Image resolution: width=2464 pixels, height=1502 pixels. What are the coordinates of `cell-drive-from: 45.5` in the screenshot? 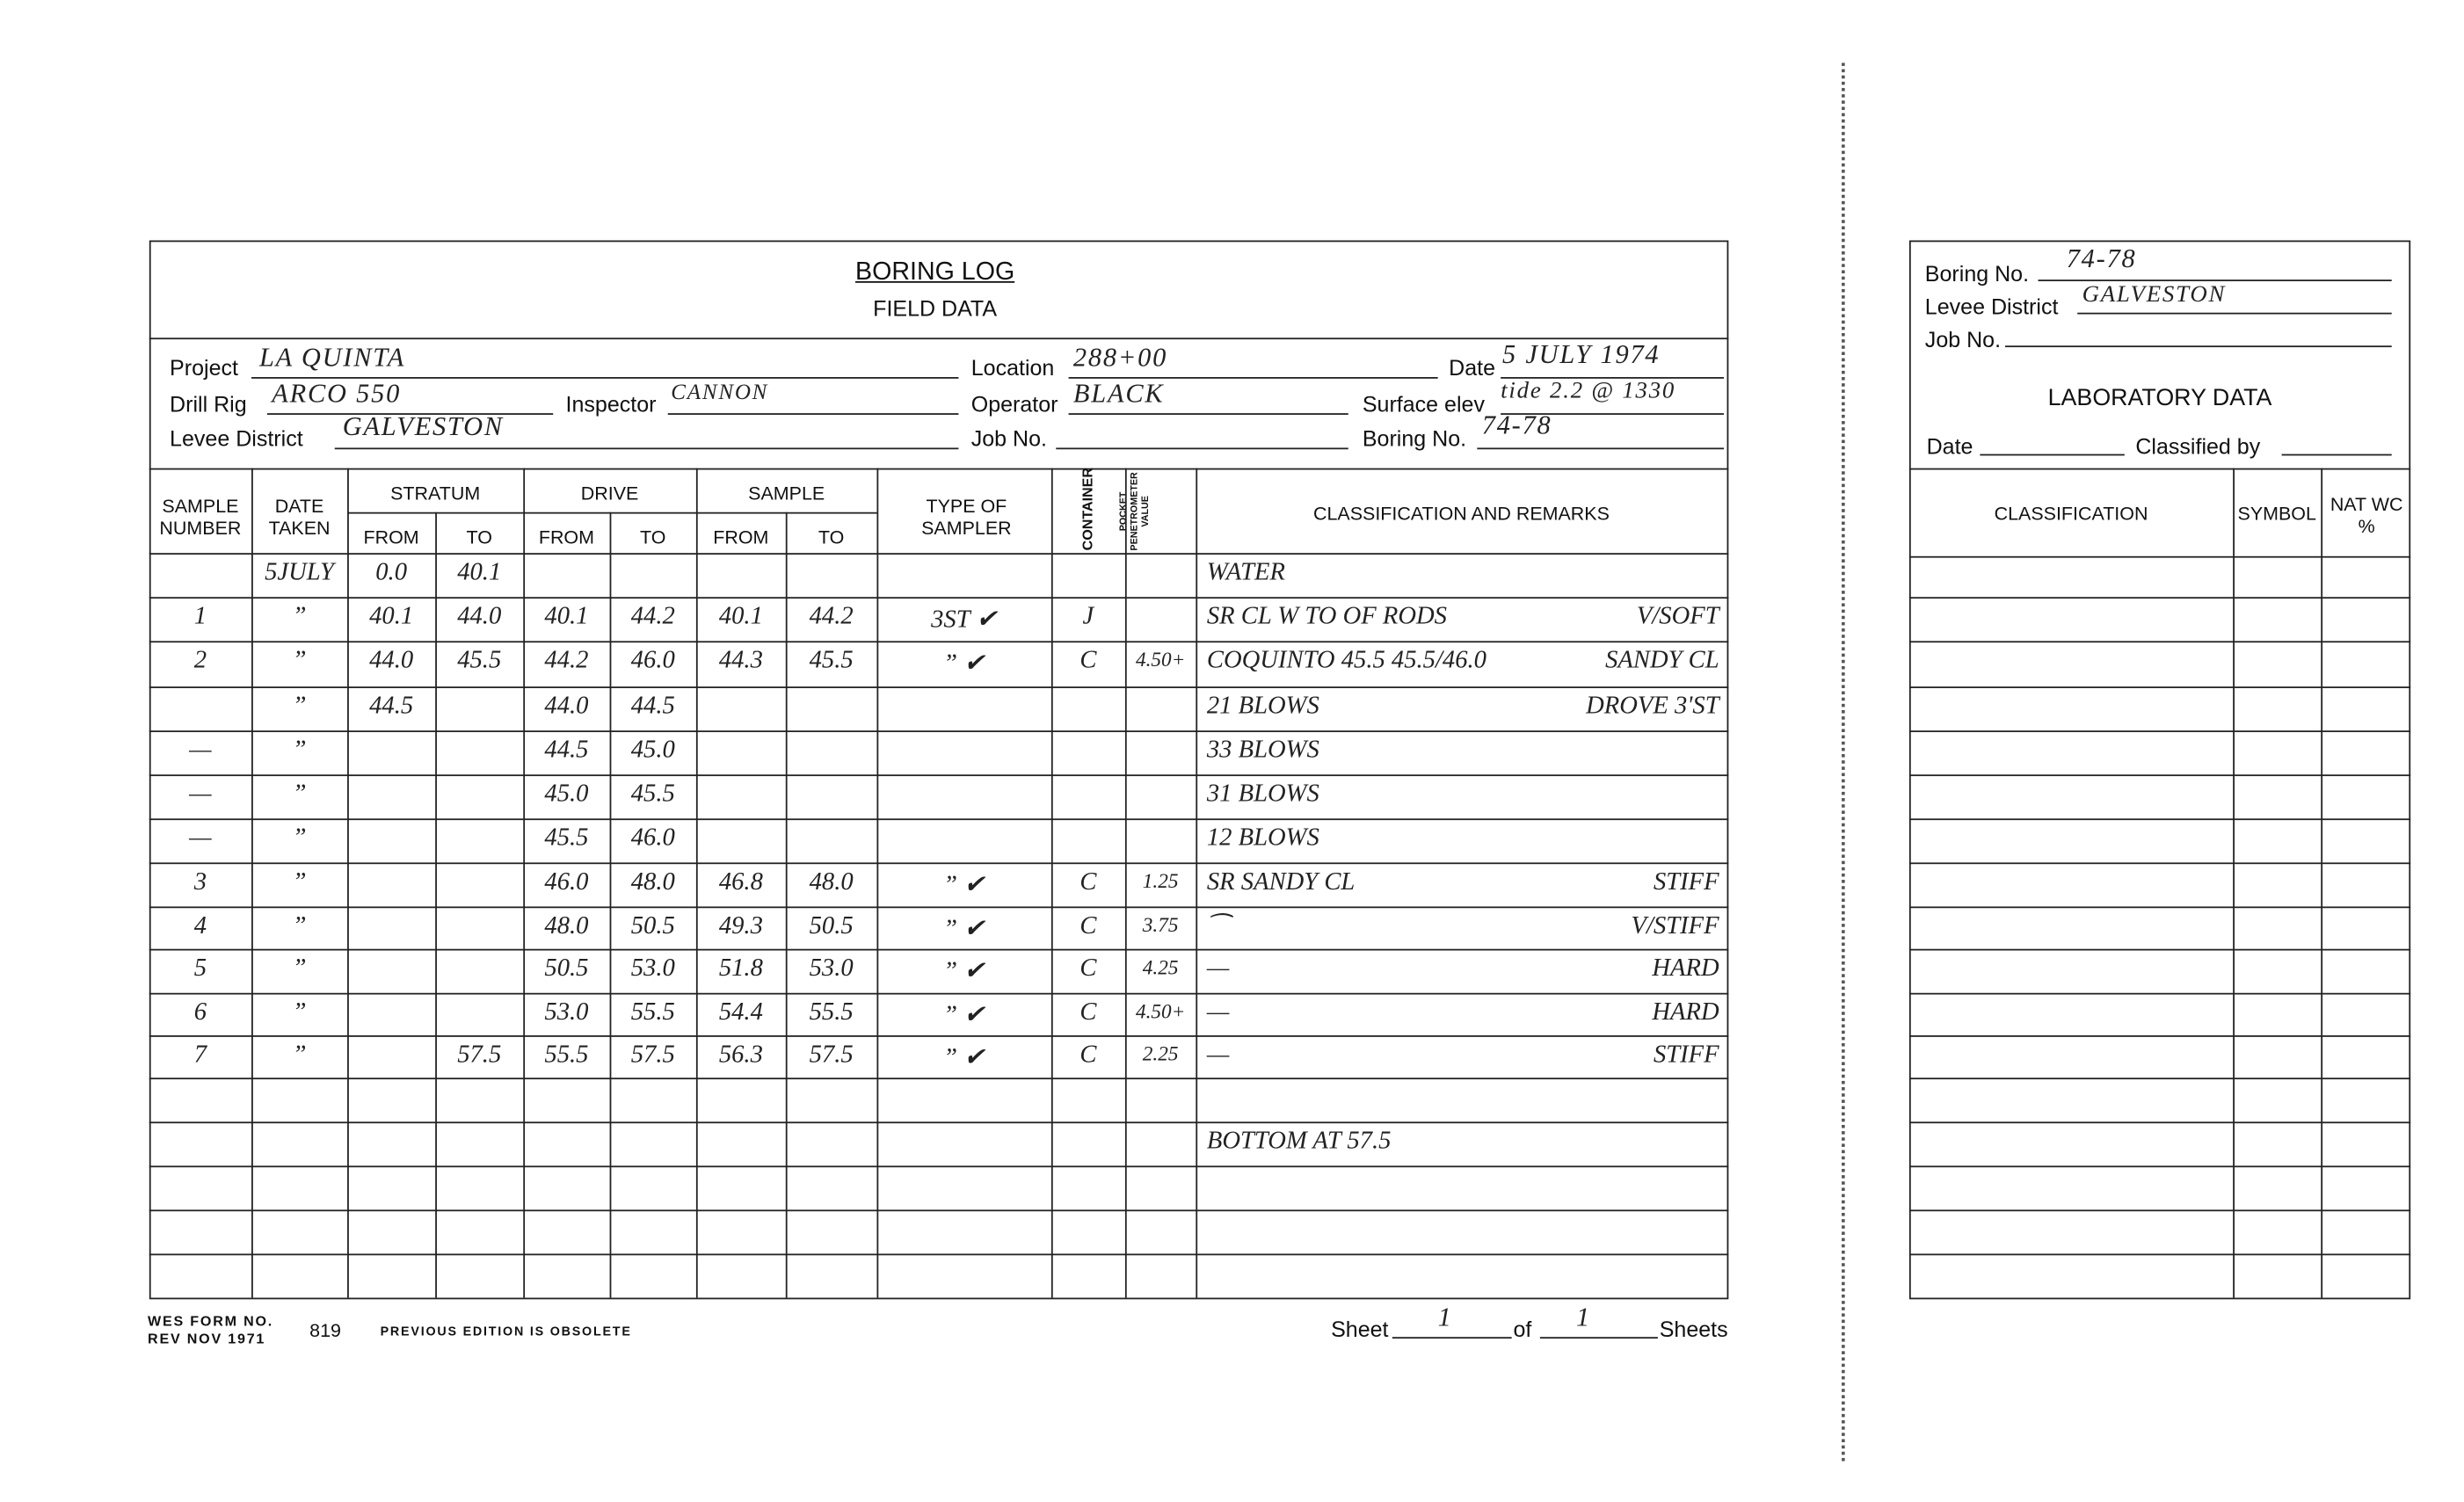 It's located at (566, 838).